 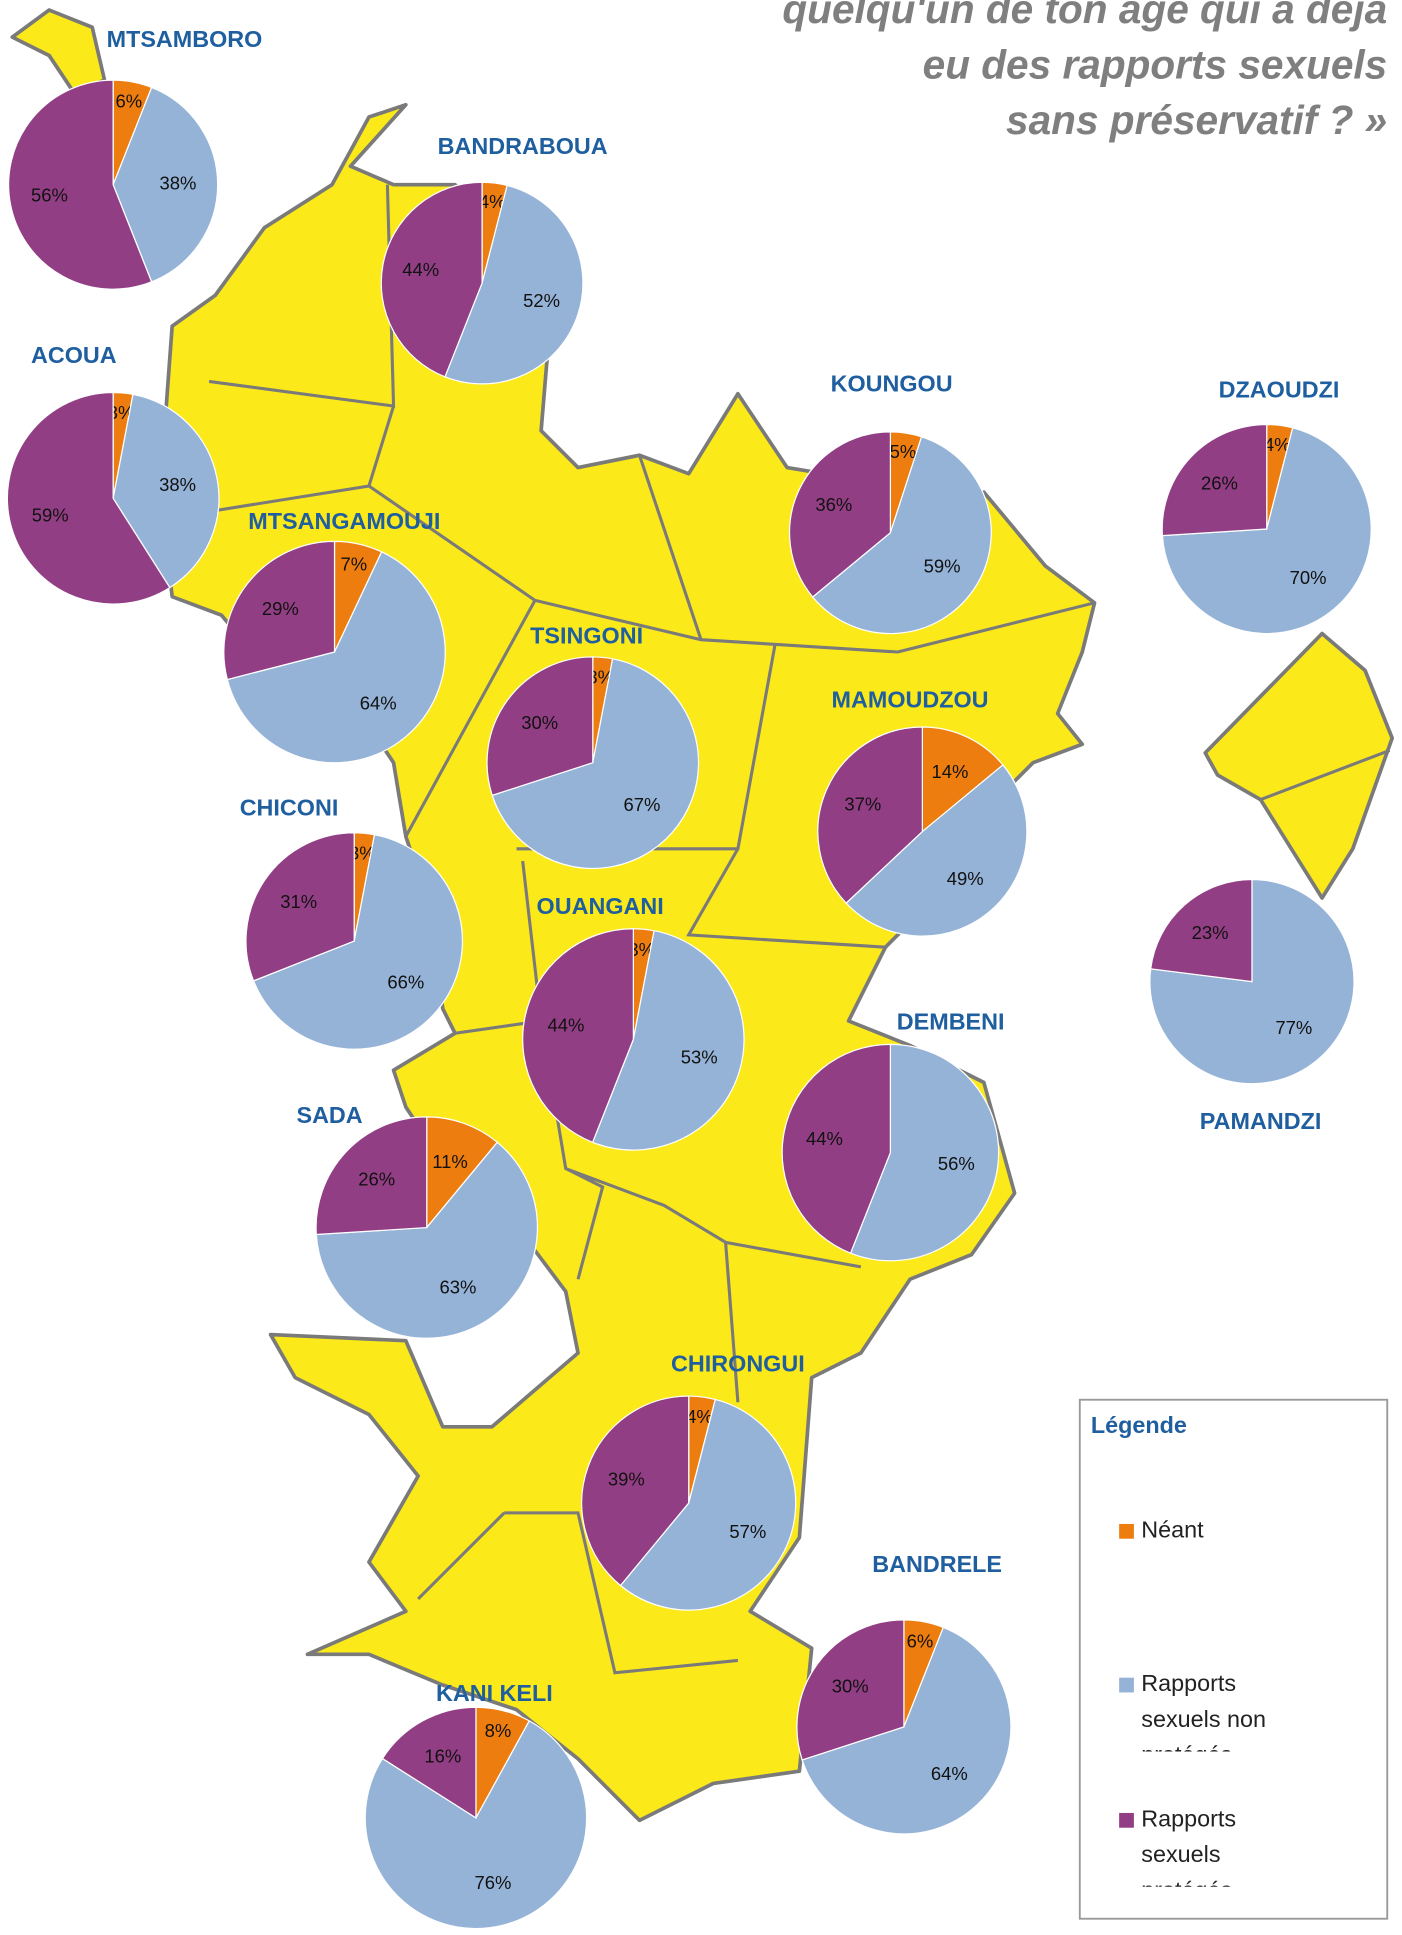 What do you see at coordinates (442, 1756) in the screenshot?
I see `slice-label: 16%` at bounding box center [442, 1756].